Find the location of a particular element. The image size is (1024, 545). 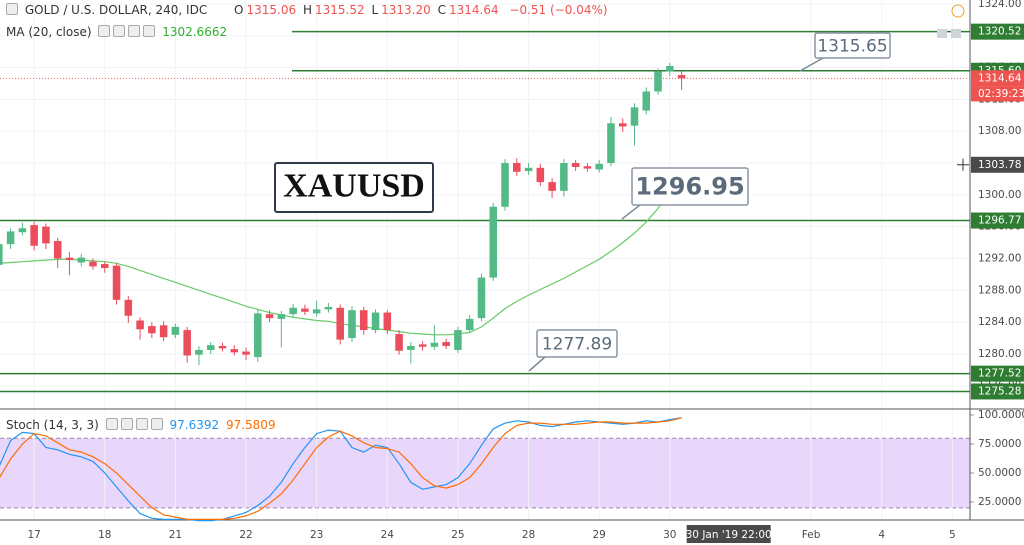

crosshair-price-bg is located at coordinates (997, 164).